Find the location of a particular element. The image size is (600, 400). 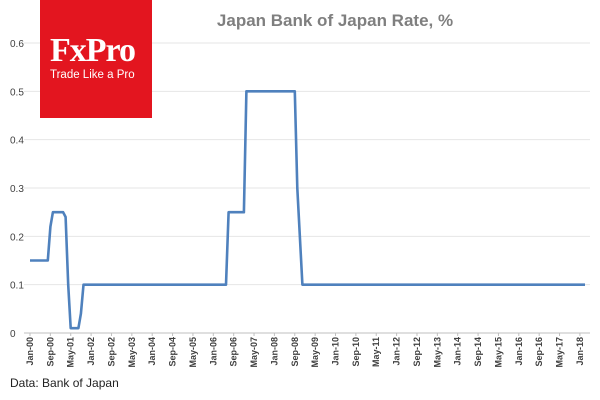

logo-tagline: Trade Like a Pro is located at coordinates (92, 75).